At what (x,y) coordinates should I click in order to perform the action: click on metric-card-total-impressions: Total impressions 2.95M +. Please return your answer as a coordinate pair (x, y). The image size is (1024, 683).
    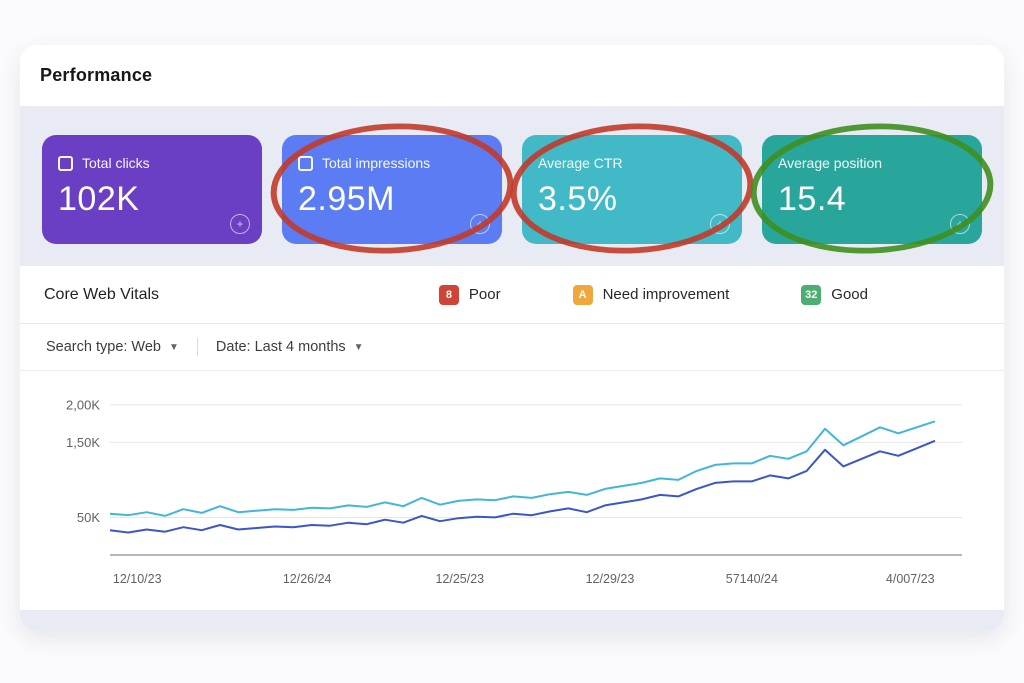
    Looking at the image, I should click on (392, 188).